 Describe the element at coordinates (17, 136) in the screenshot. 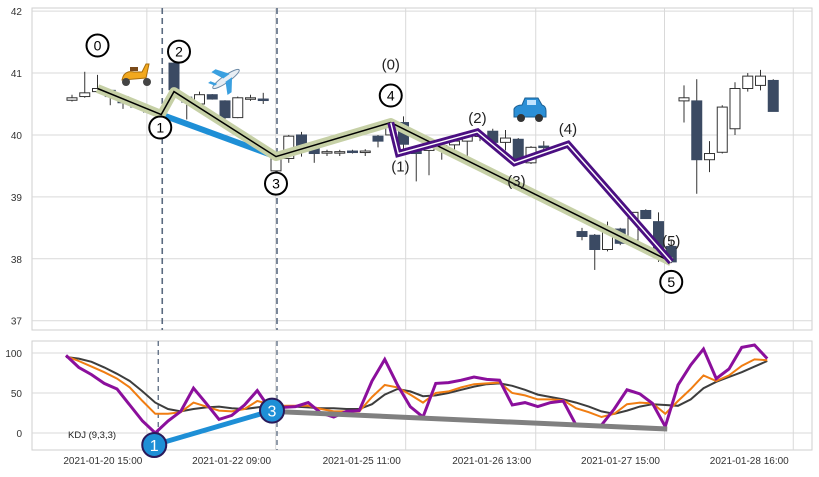

I see `y-tick-label: 40` at that location.